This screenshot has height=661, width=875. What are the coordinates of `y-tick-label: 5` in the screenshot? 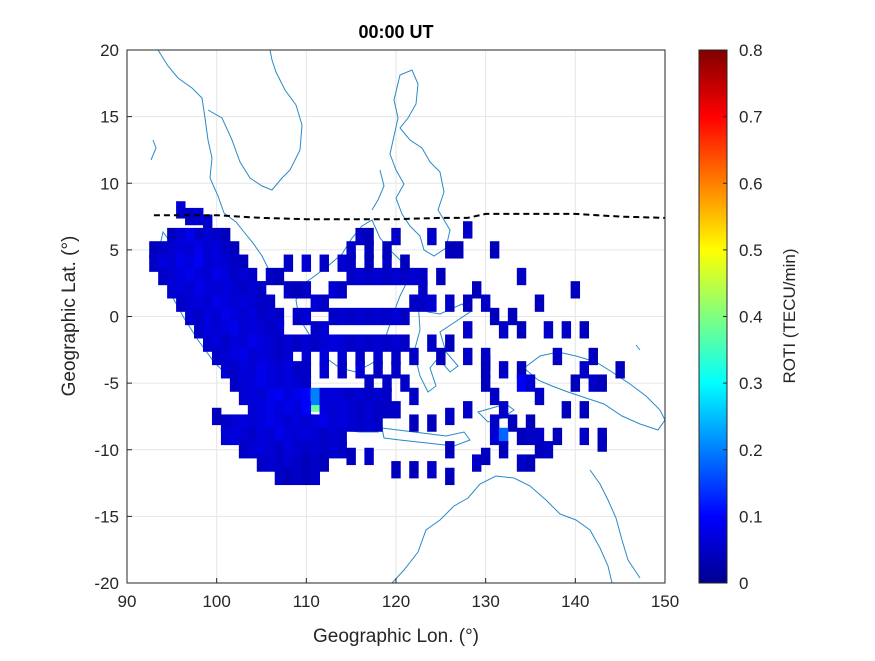 It's located at (114, 250).